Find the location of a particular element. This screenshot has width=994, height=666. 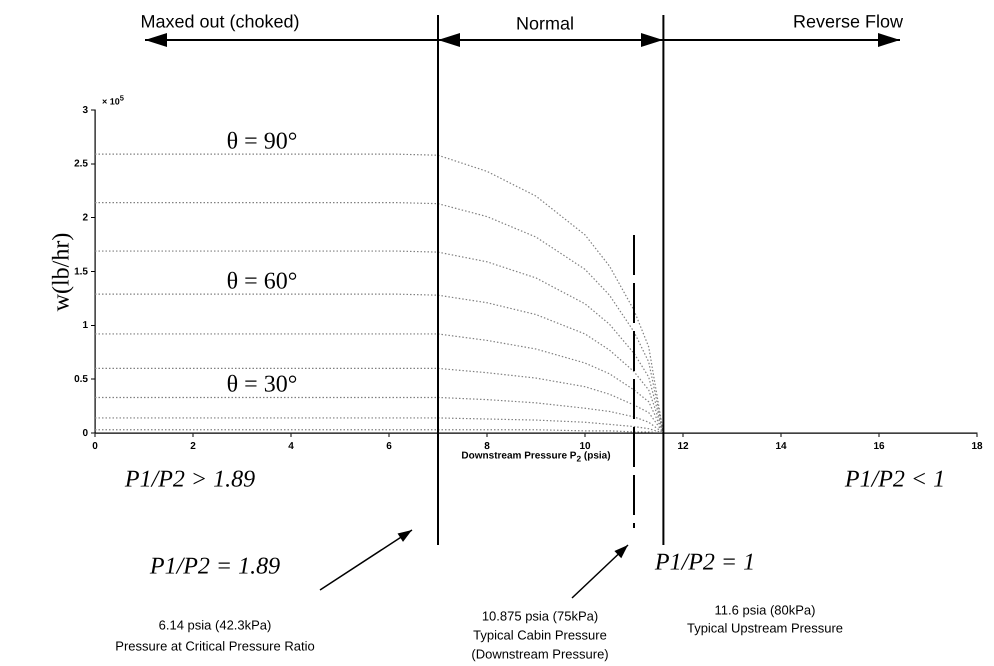

text: × 10$^{5}$ is located at coordinates (113, 100).